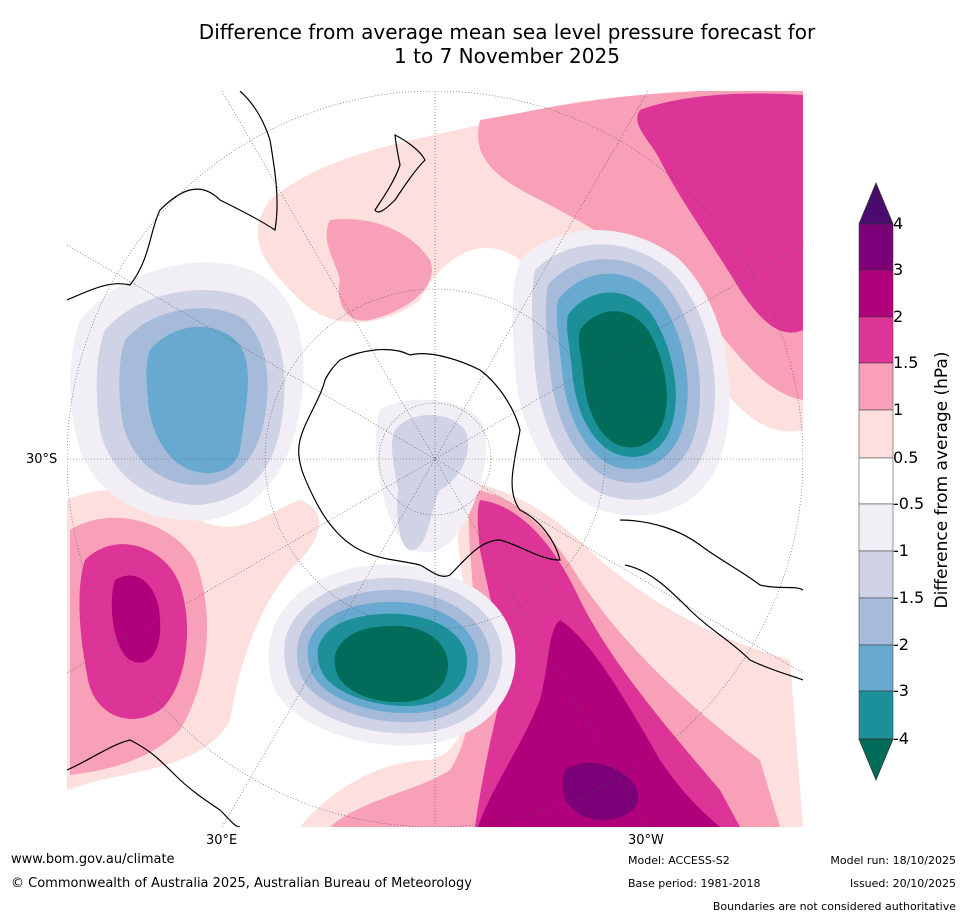  Describe the element at coordinates (172, 196) in the screenshot. I see `australia-coast` at that location.